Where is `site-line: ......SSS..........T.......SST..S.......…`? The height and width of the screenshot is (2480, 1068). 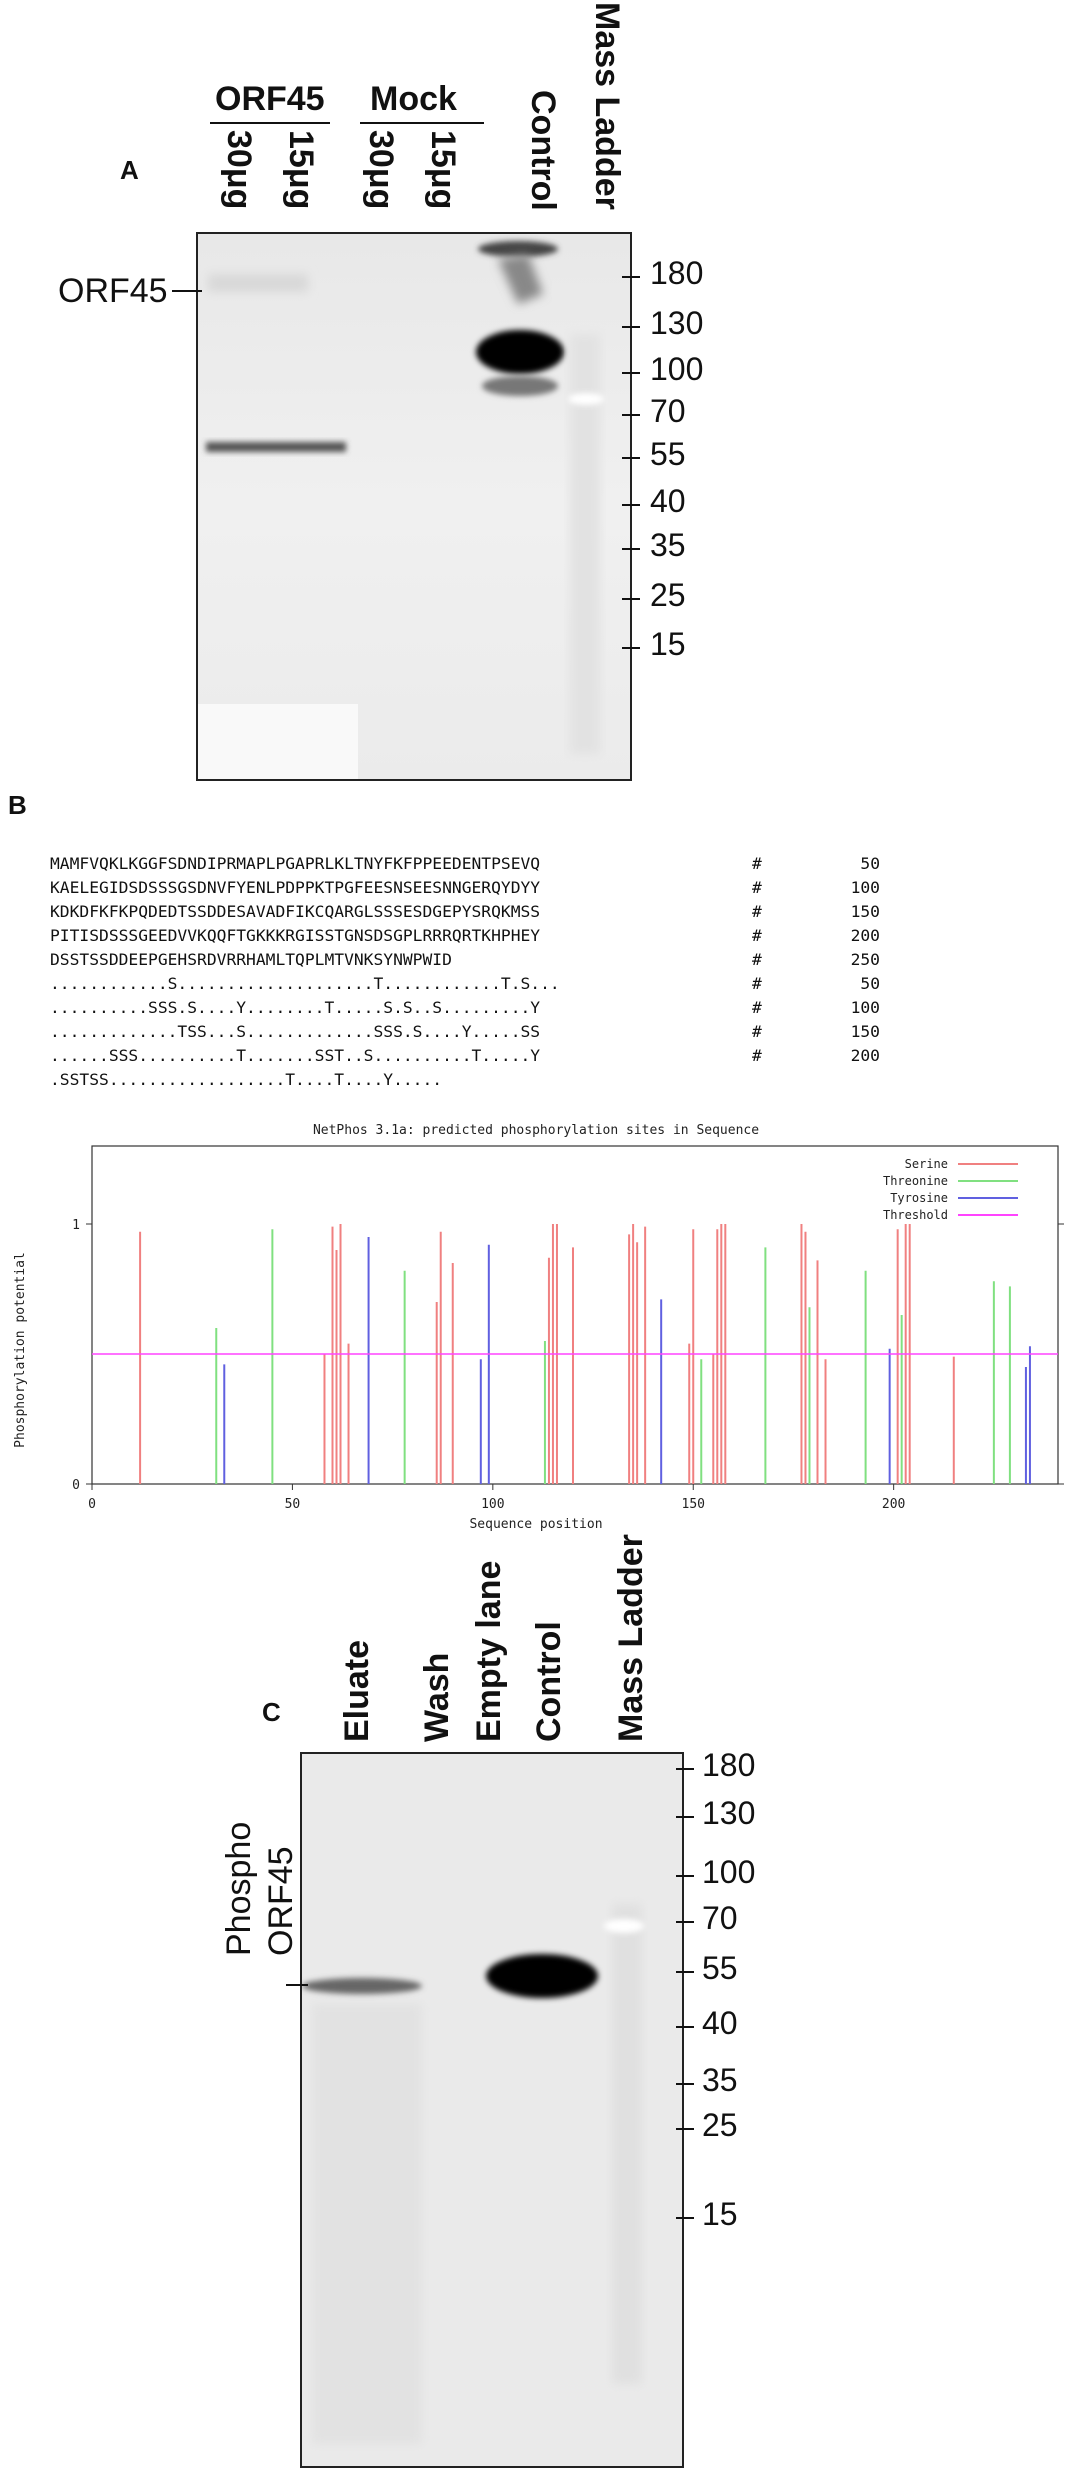 site-line: ......SSS..........T.......SST..S.......… is located at coordinates (295, 1055).